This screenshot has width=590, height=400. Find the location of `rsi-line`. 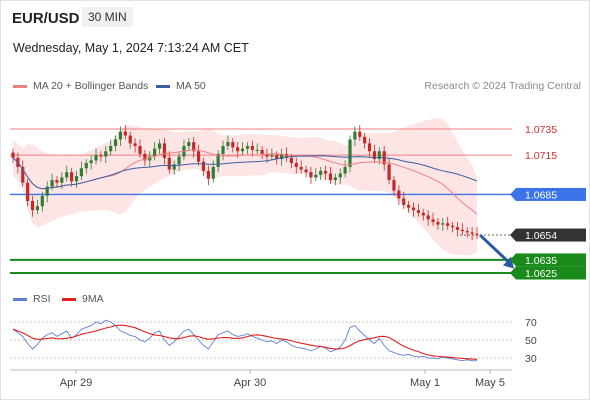

rsi-line is located at coordinates (244, 340).